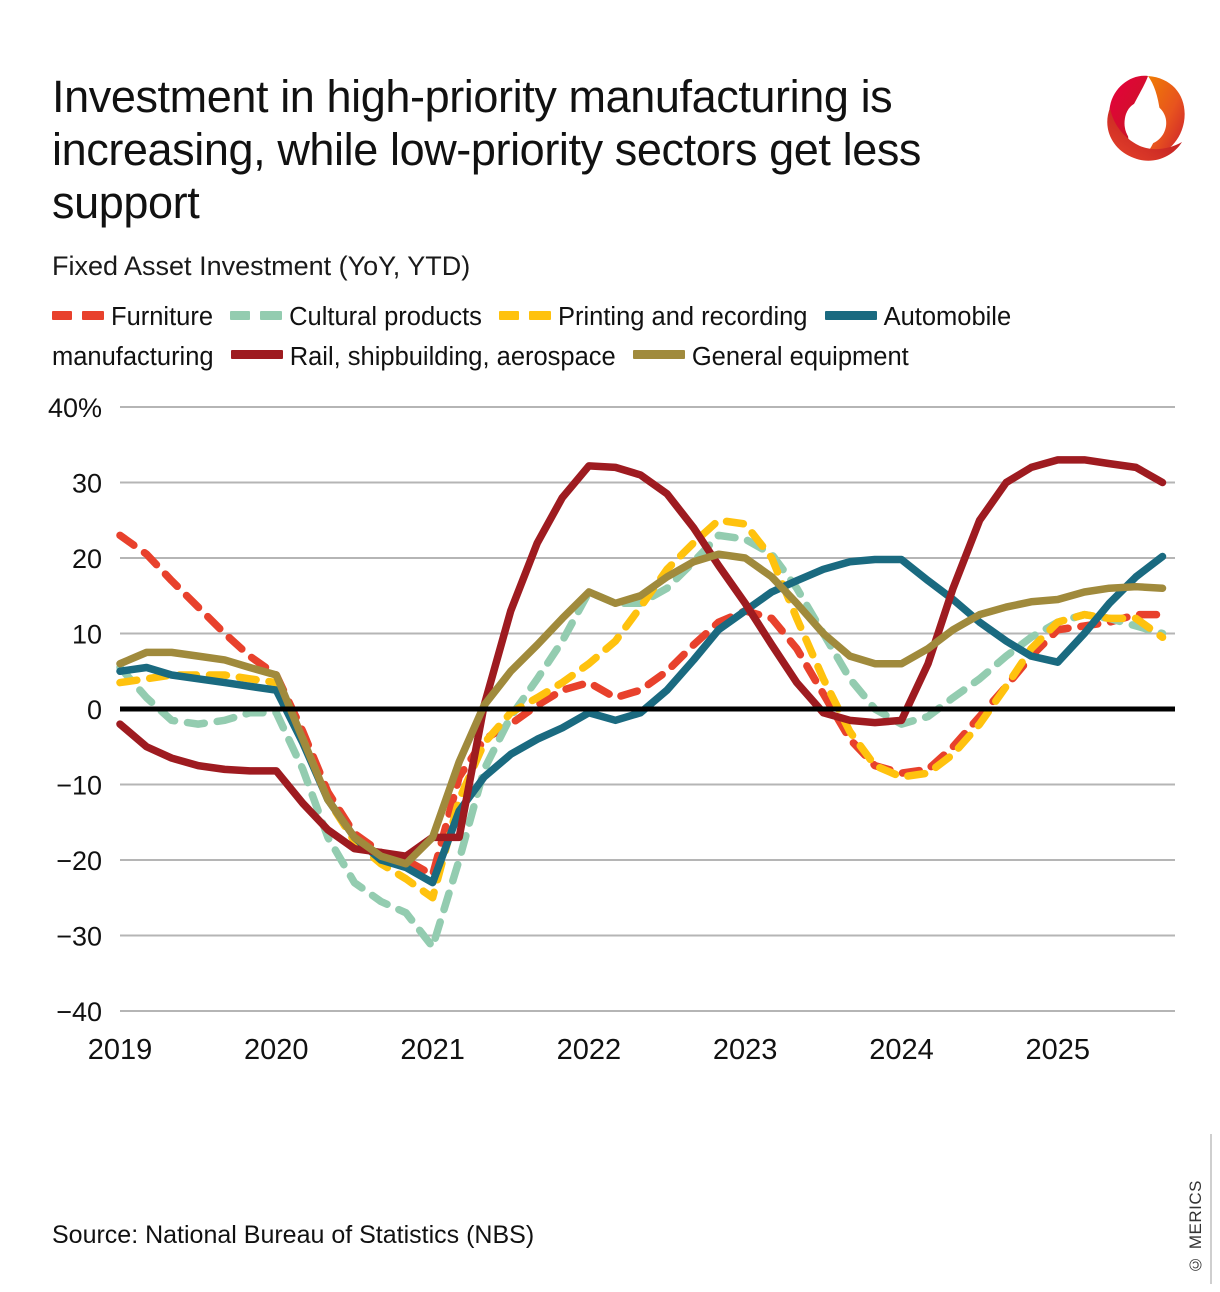 Image resolution: width=1220 pixels, height=1292 pixels. What do you see at coordinates (276, 1050) in the screenshot?
I see `x-axis-tick-label: 2020` at bounding box center [276, 1050].